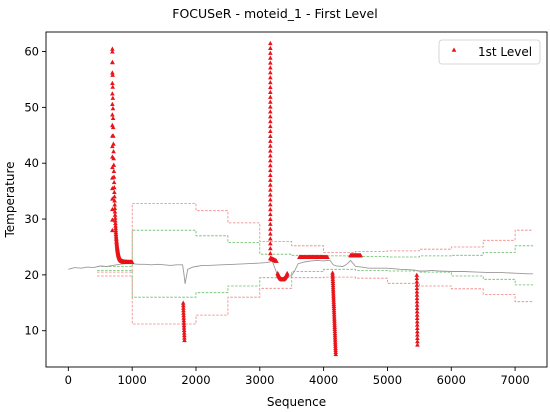 The height and width of the screenshot is (412, 550). What do you see at coordinates (68, 380) in the screenshot?
I see `x-tick-label: 0` at bounding box center [68, 380].